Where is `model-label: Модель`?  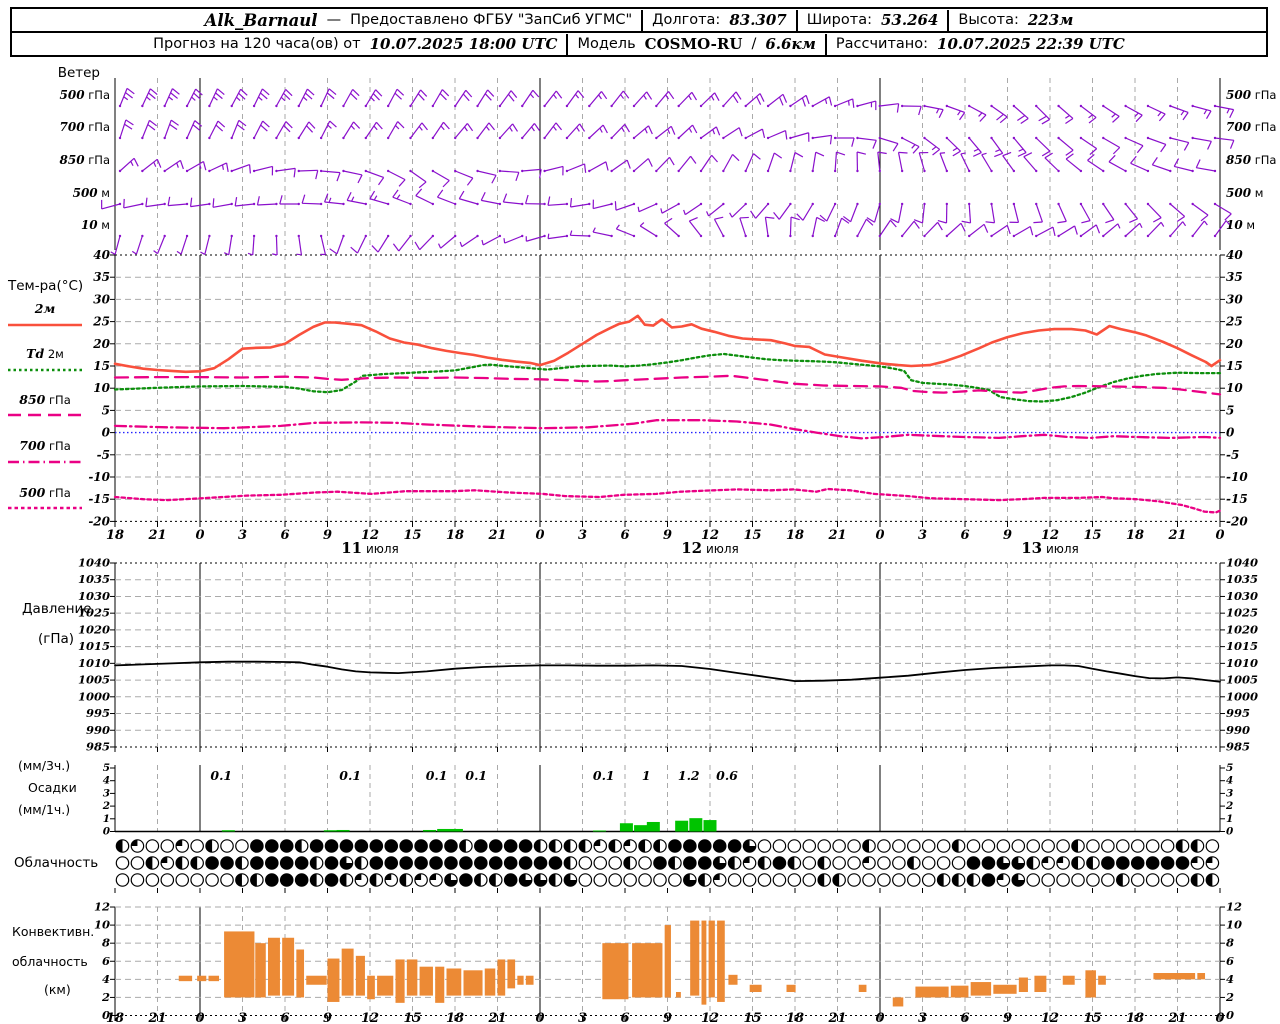
model-label: Модель is located at coordinates (606, 44).